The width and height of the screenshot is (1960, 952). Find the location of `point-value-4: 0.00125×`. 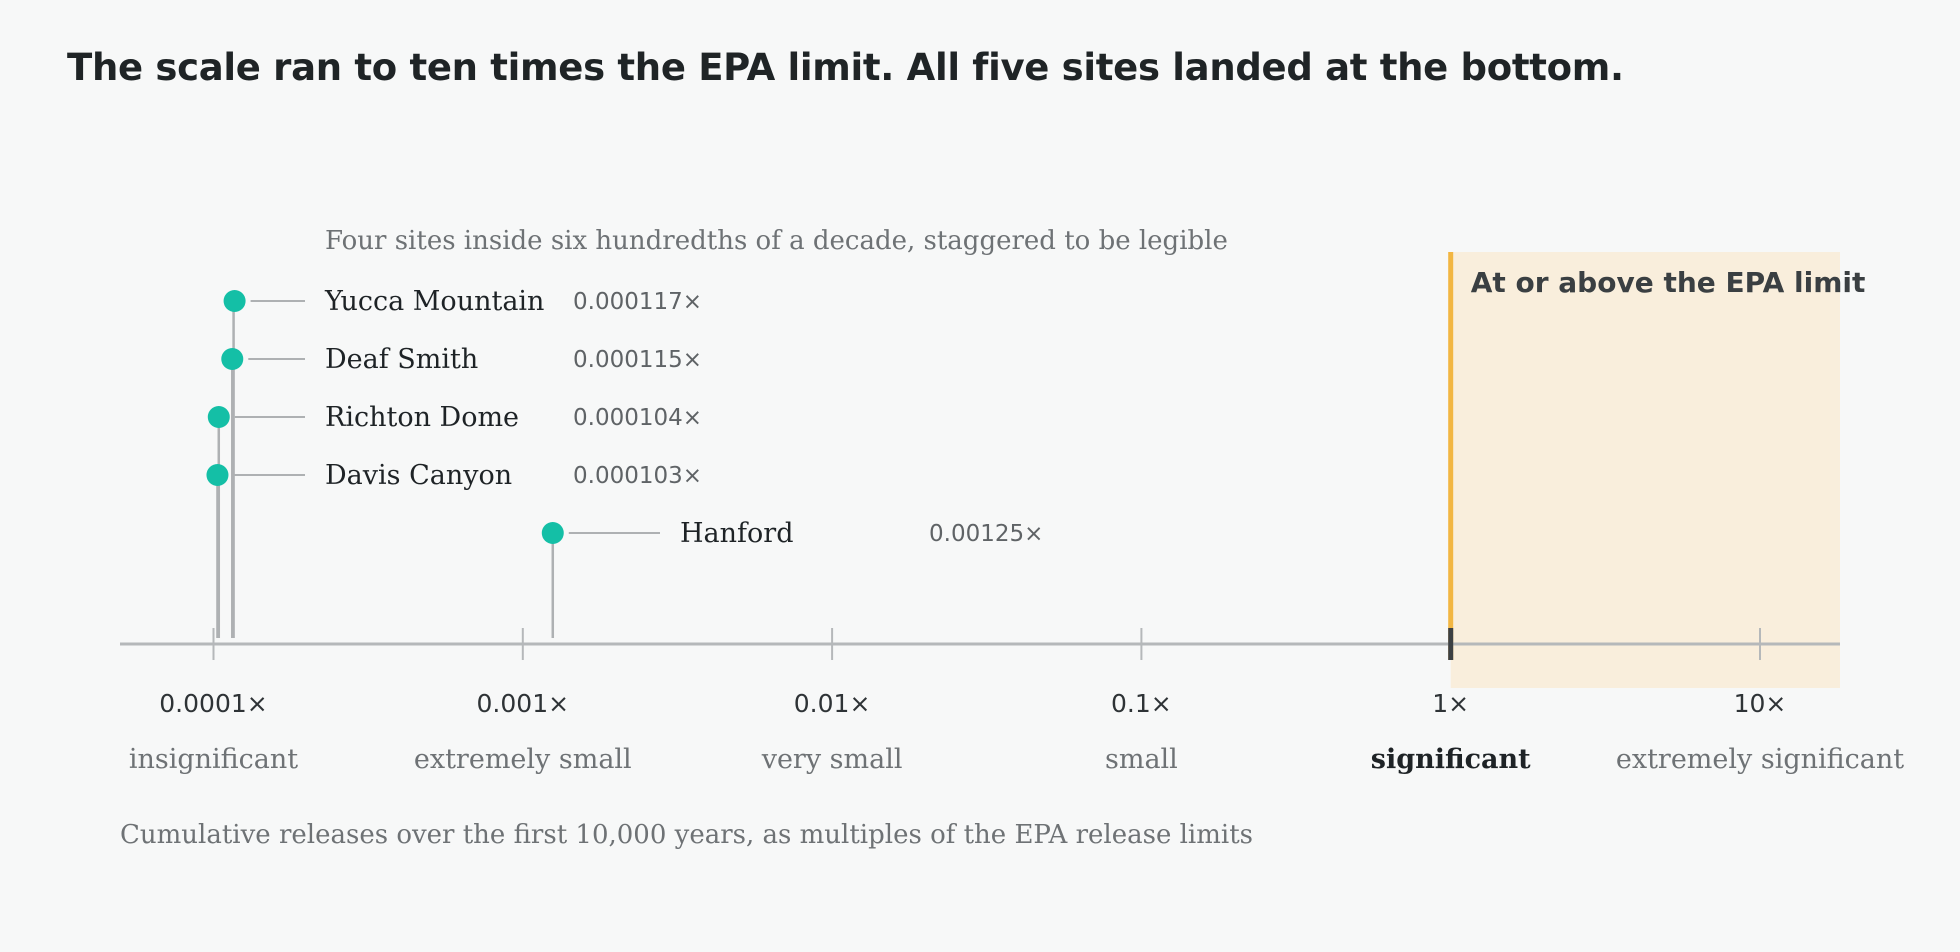

point-value-4: 0.00125× is located at coordinates (986, 534).